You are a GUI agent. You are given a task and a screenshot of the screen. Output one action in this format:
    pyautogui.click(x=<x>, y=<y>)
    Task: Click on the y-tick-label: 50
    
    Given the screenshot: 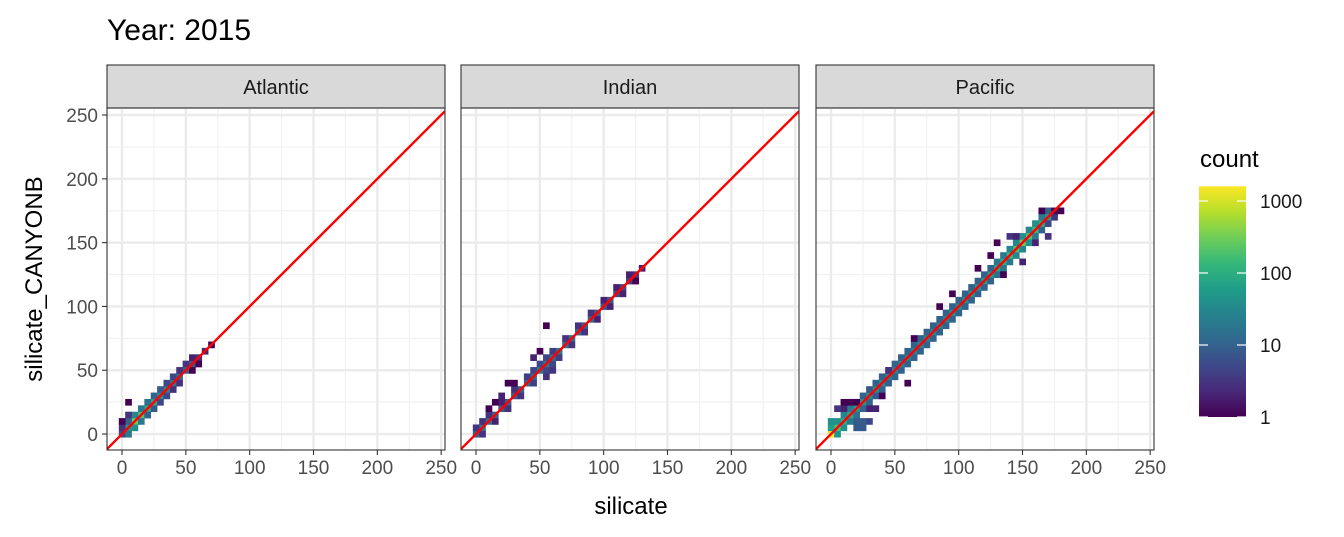 What is the action you would take?
    pyautogui.click(x=87, y=371)
    